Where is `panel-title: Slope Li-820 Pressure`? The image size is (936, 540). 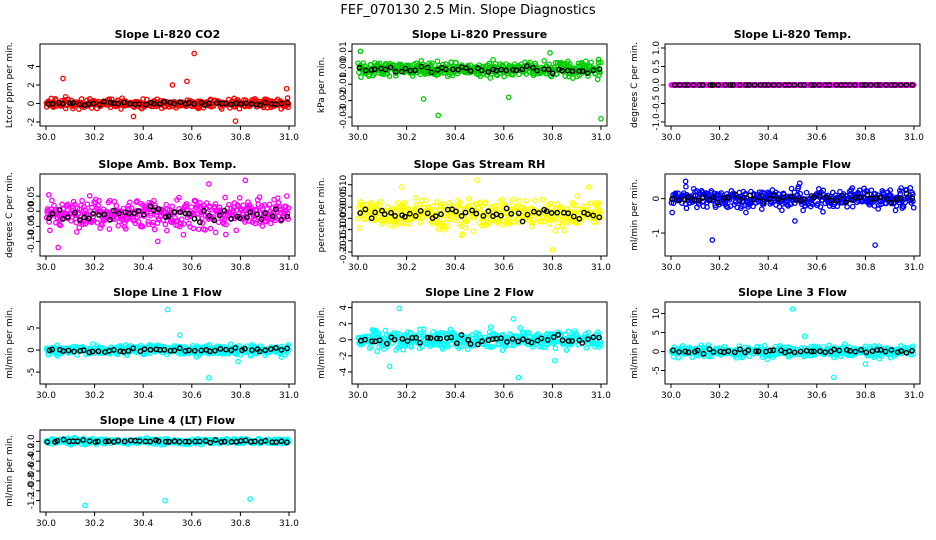
panel-title: Slope Li-820 Pressure is located at coordinates (479, 34).